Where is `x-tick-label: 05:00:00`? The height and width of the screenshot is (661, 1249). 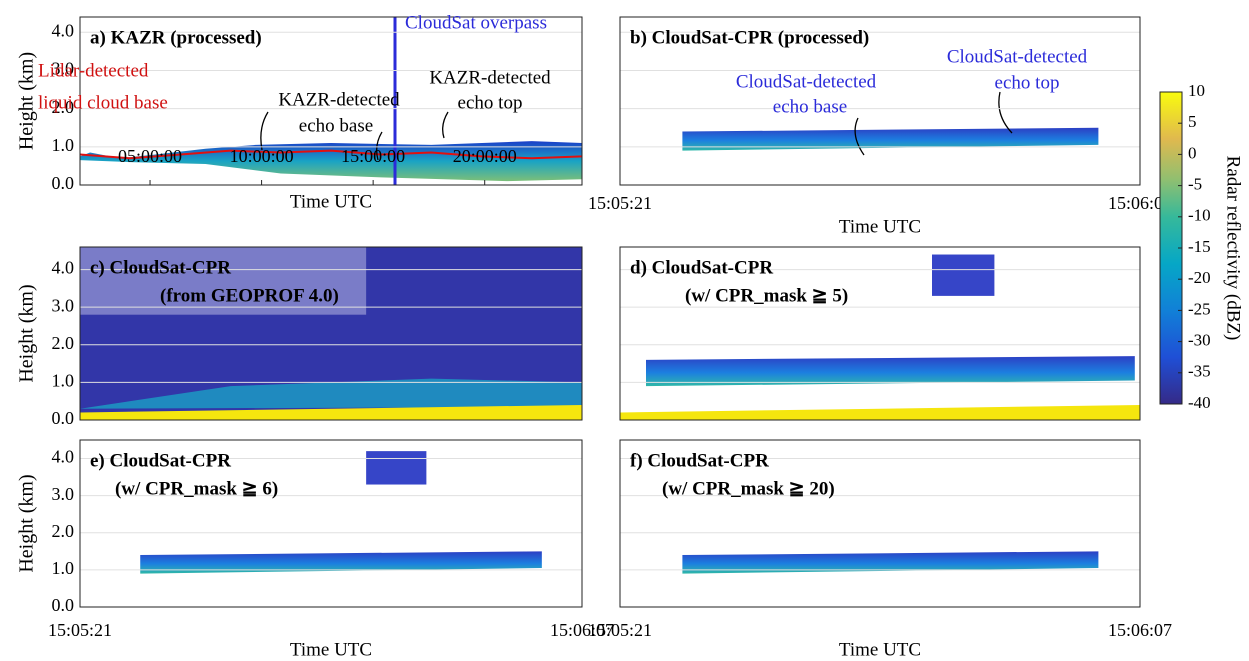
x-tick-label: 05:00:00 is located at coordinates (150, 156).